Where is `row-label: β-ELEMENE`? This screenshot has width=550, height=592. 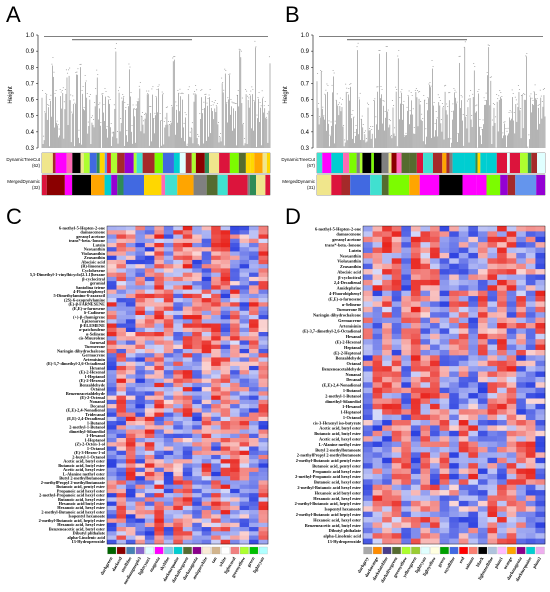
row-label: β-ELEMENE is located at coordinates (92, 325).